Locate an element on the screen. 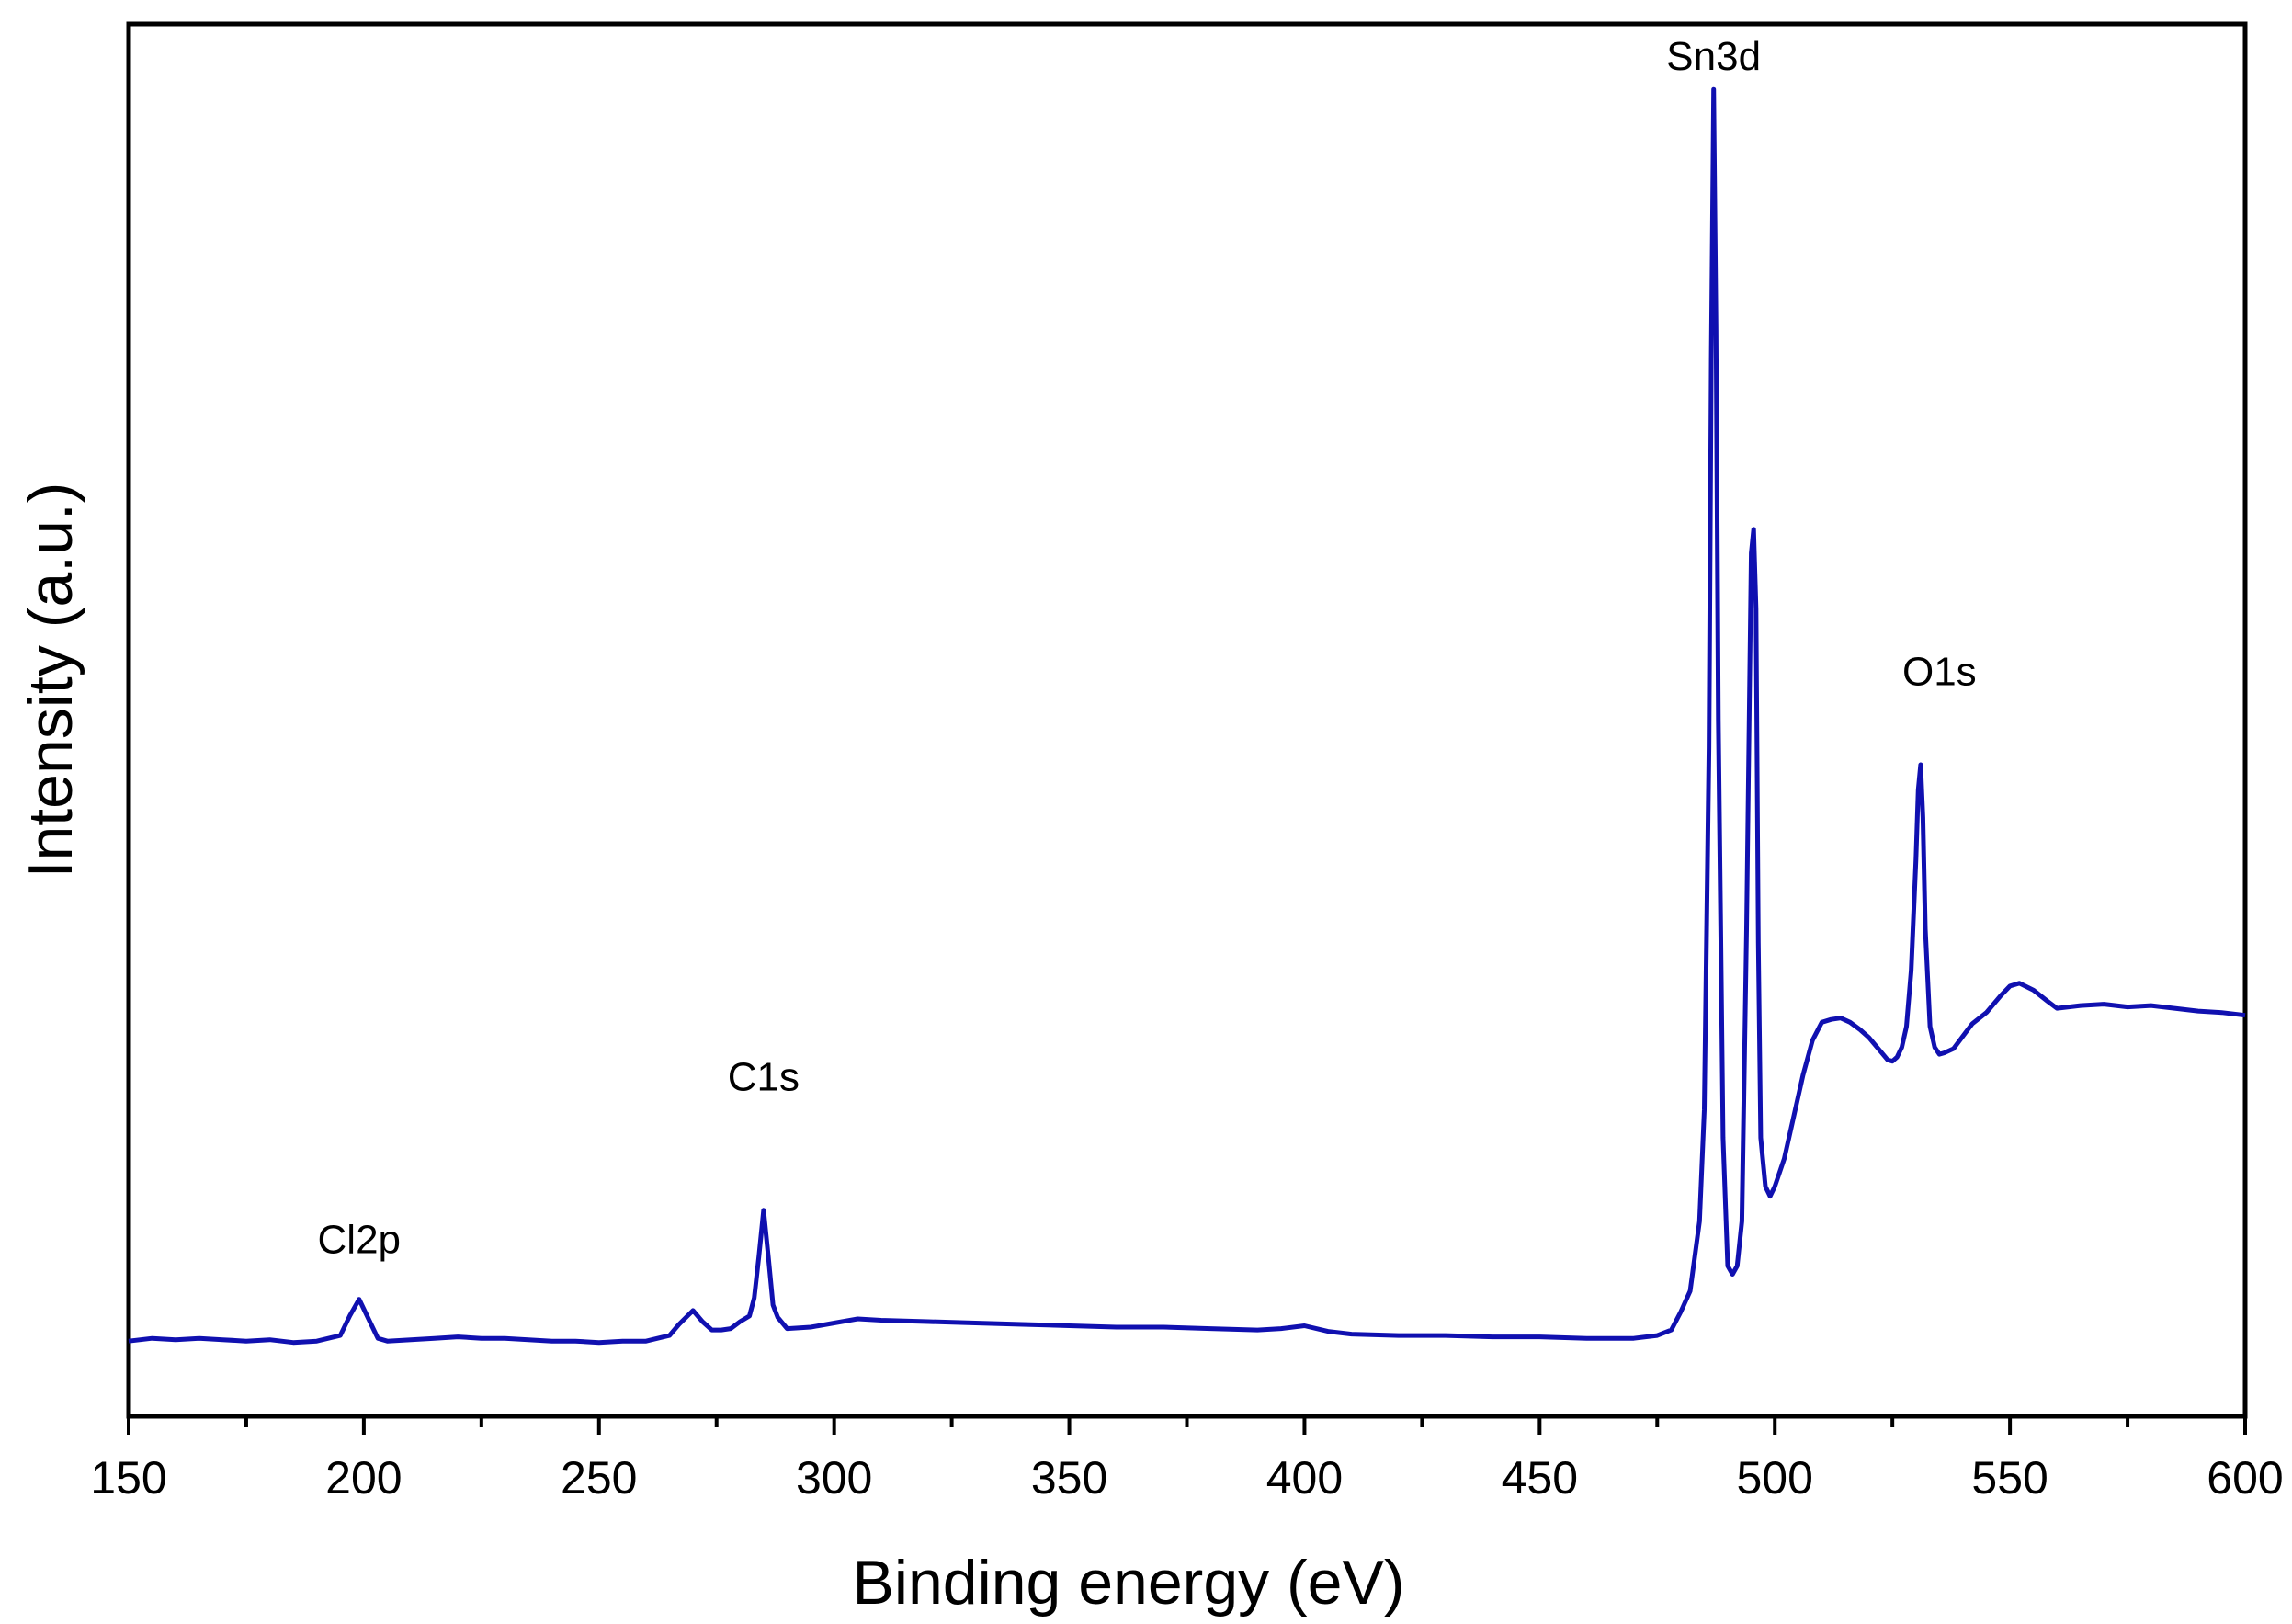 The height and width of the screenshot is (1624, 2292). peak-label-cl2p: Cl2p is located at coordinates (360, 1240).